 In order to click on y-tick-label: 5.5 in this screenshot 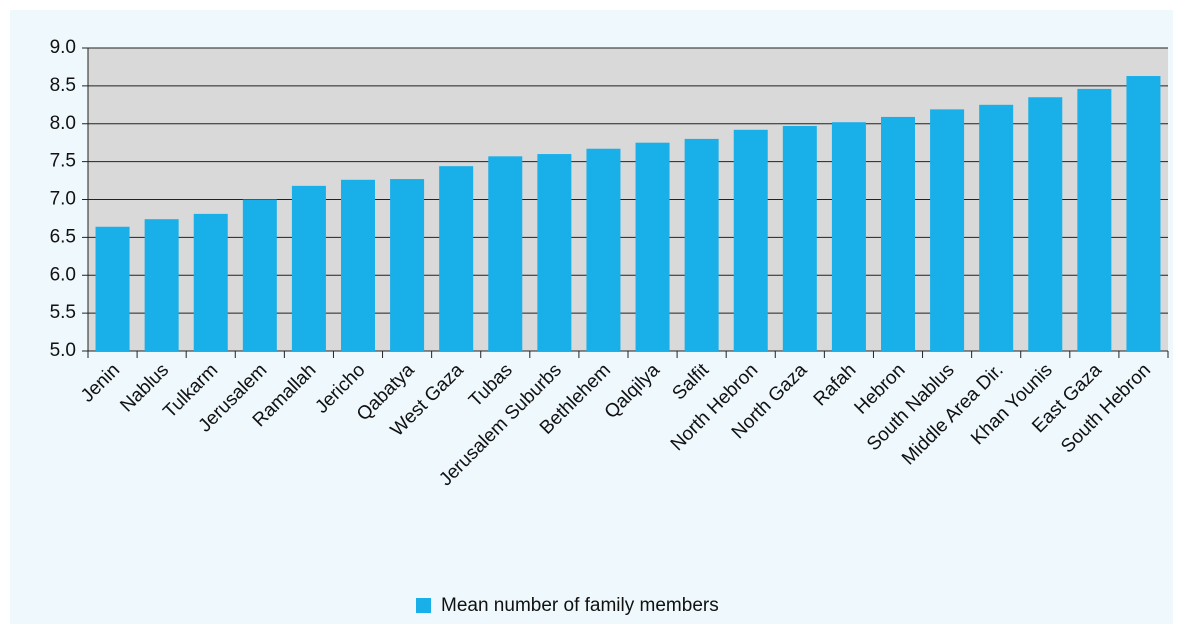, I will do `click(63, 312)`.